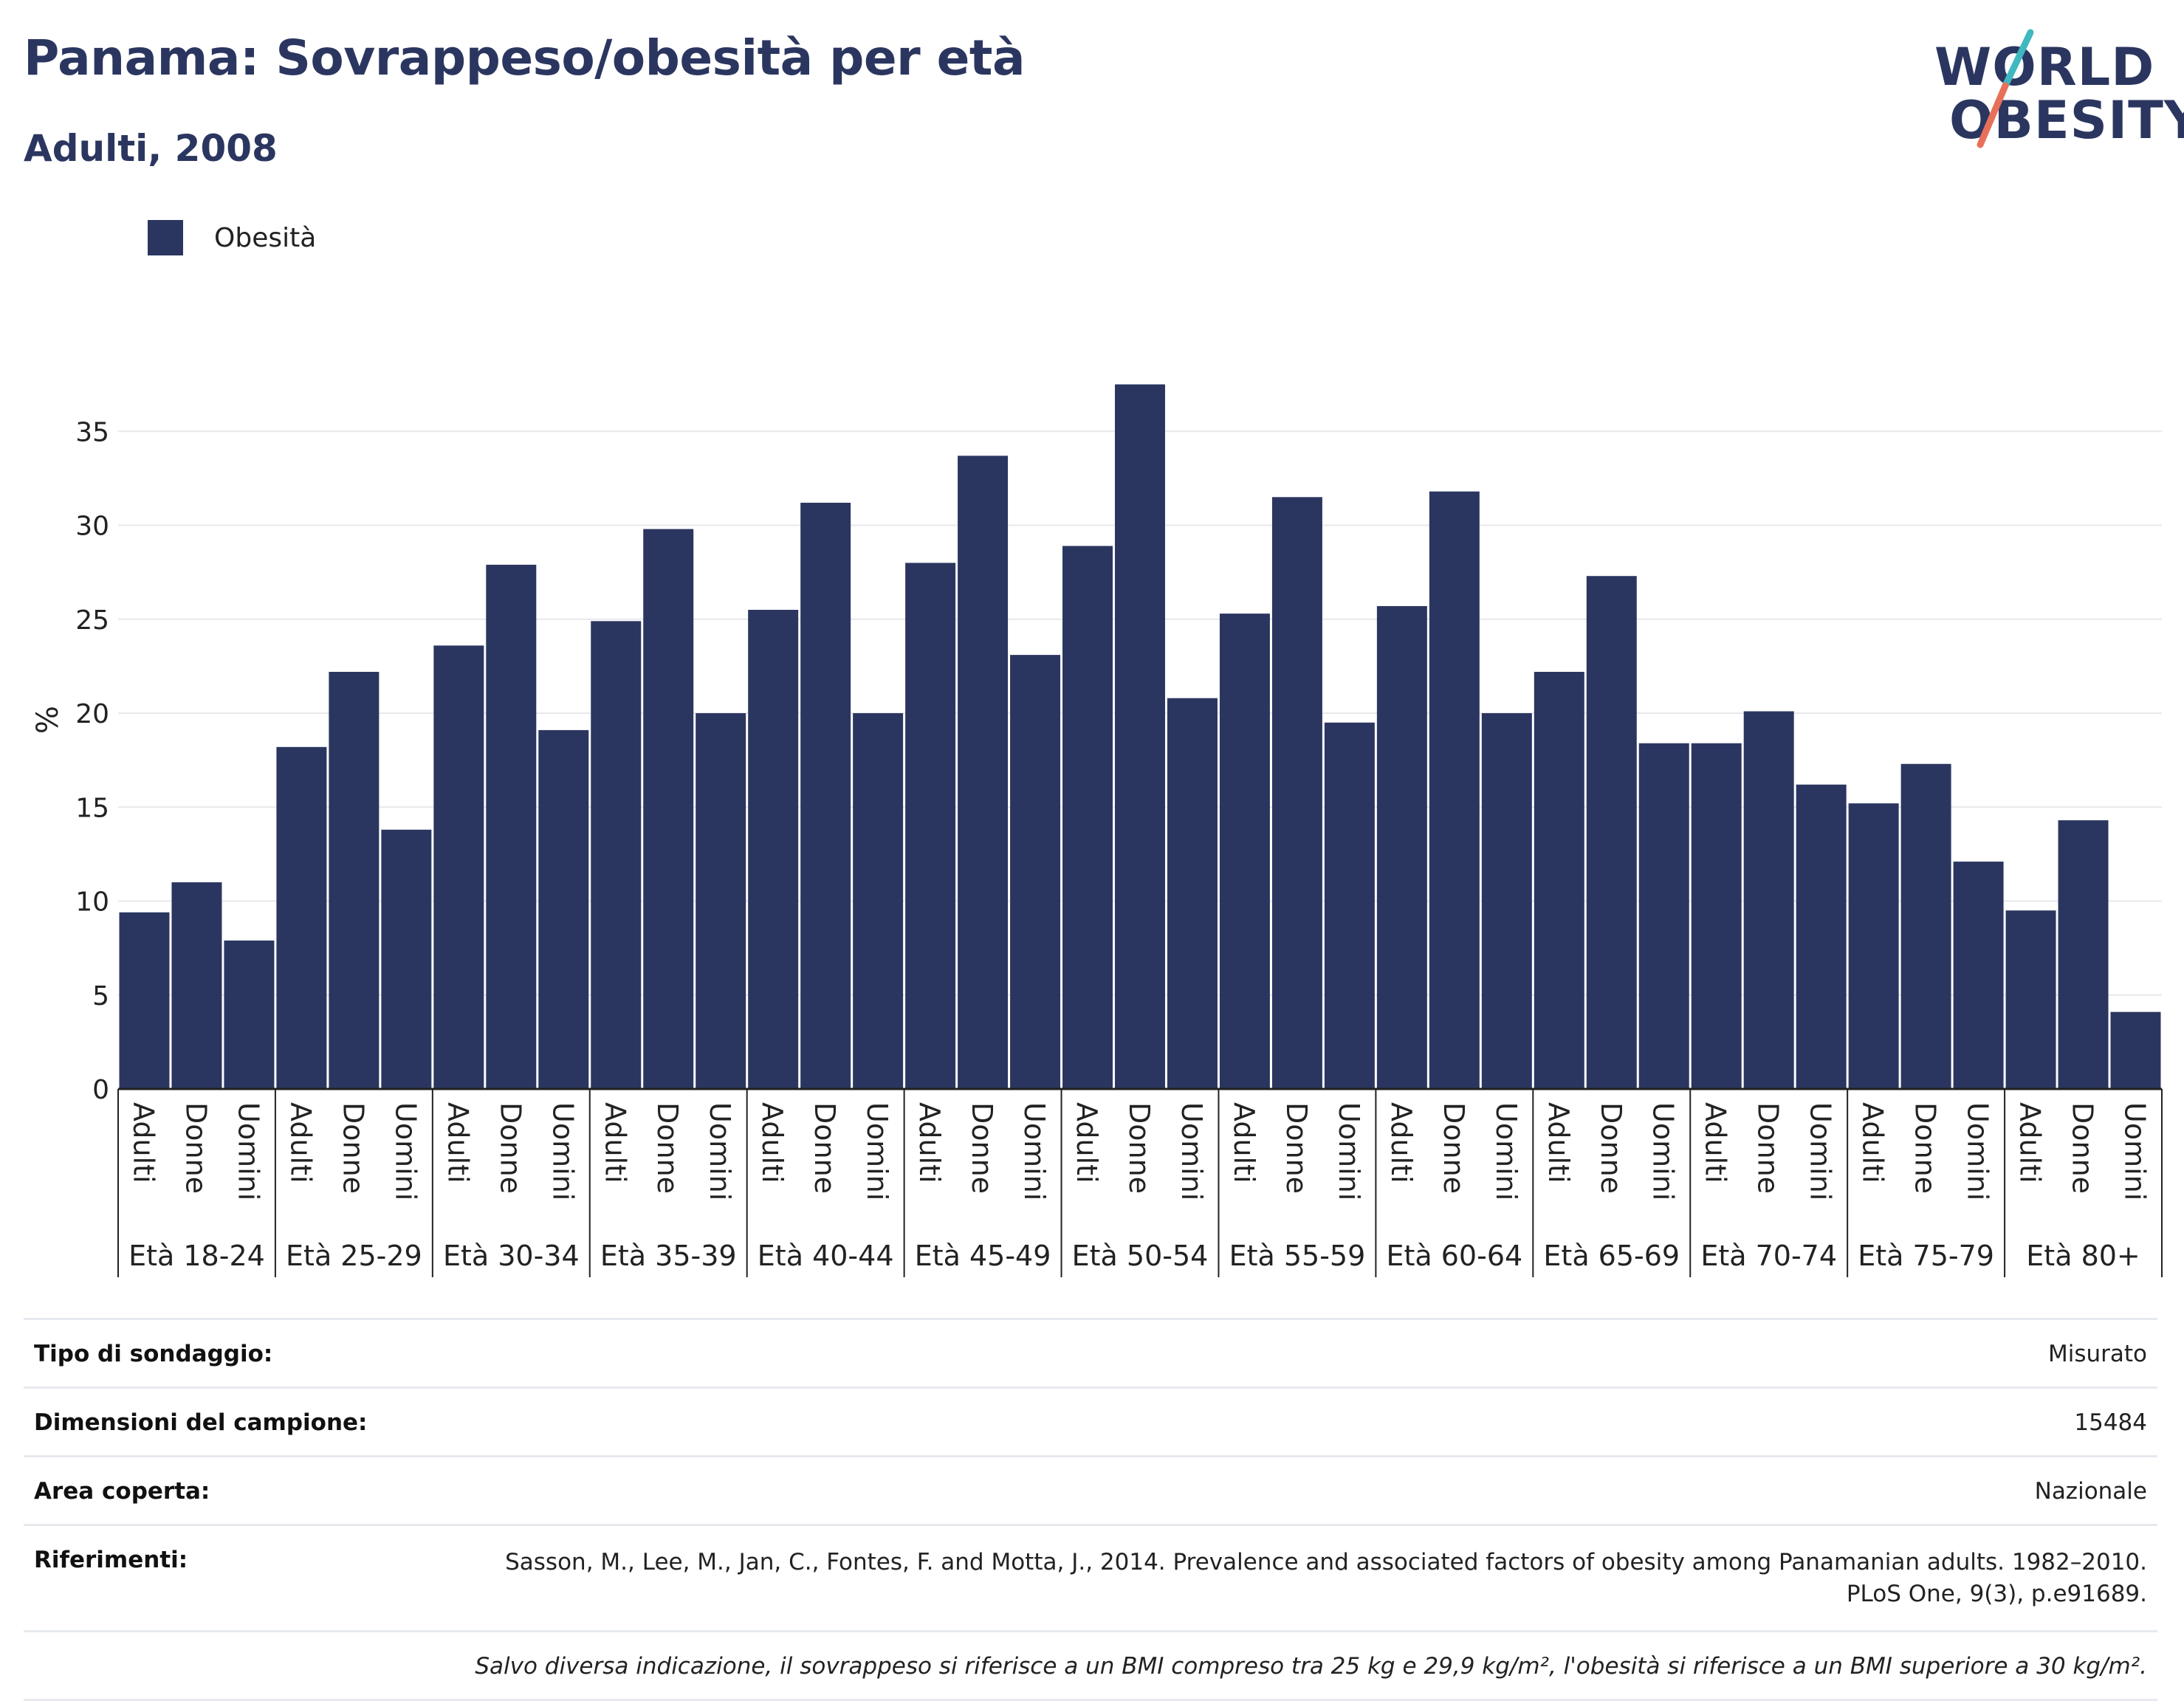  I want to click on info-value: Nazionale, so click(2091, 1491).